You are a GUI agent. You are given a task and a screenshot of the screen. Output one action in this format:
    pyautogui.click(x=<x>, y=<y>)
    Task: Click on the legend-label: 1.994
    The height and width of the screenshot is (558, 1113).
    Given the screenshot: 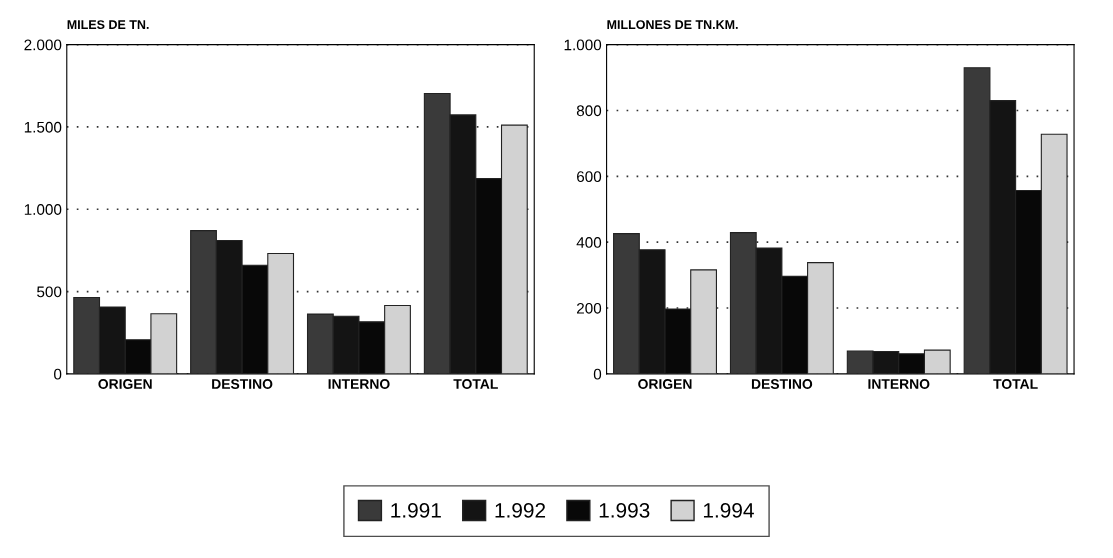 What is the action you would take?
    pyautogui.click(x=728, y=510)
    